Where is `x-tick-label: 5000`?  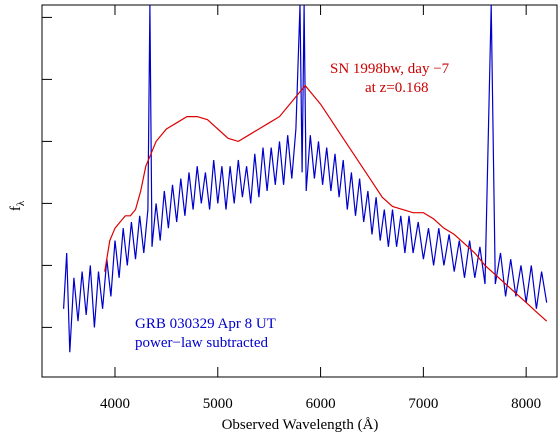 x-tick-label: 5000 is located at coordinates (218, 404).